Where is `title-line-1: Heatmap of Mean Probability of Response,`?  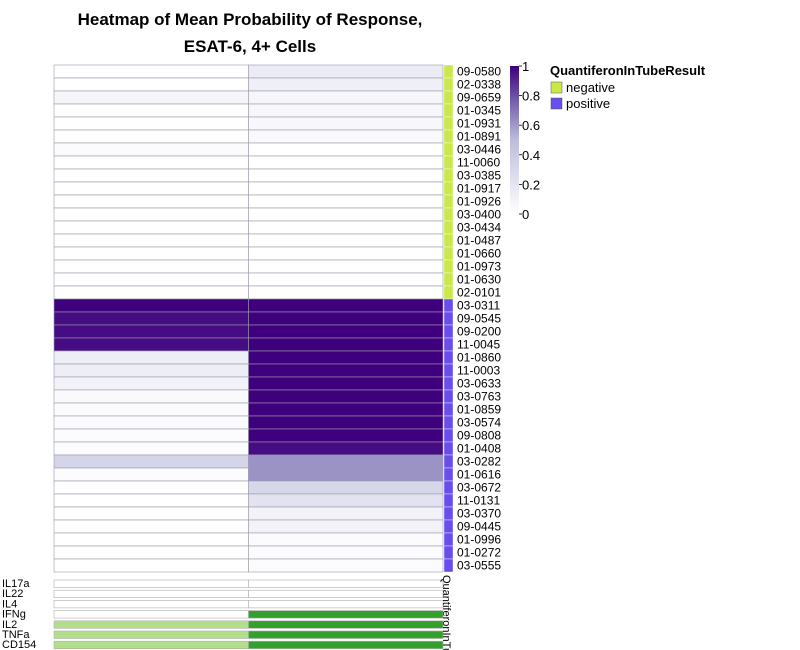 title-line-1: Heatmap of Mean Probability of Response, is located at coordinates (250, 19).